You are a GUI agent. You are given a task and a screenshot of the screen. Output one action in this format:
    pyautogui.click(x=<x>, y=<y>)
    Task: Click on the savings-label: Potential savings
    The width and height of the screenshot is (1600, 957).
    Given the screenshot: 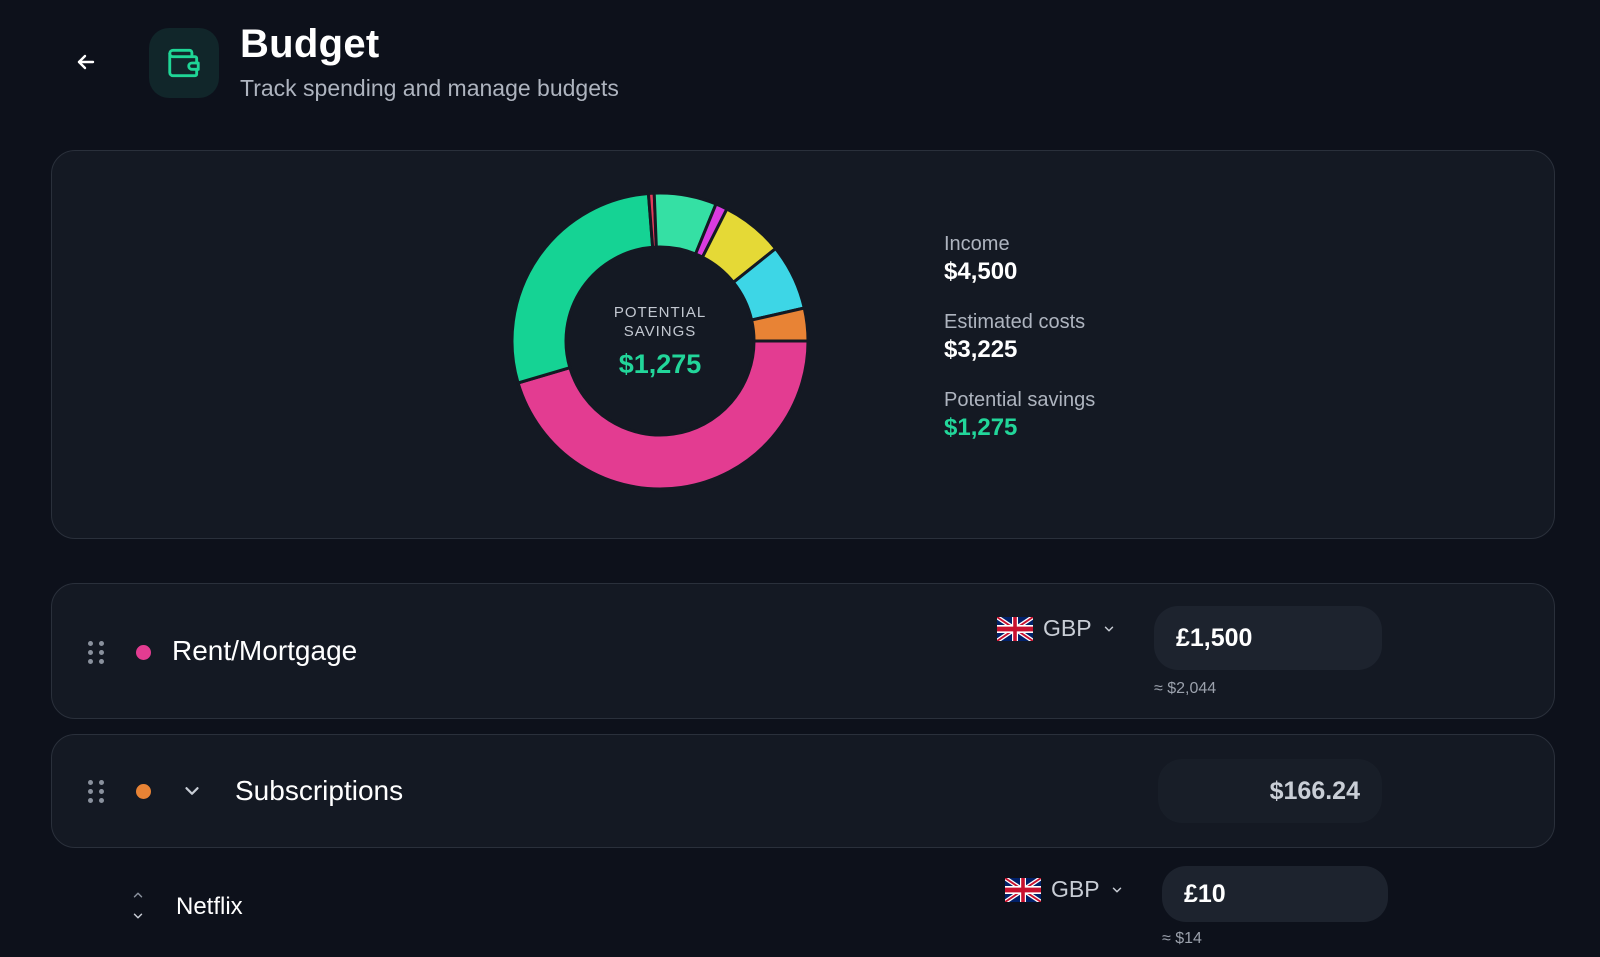 What is the action you would take?
    pyautogui.click(x=1020, y=400)
    